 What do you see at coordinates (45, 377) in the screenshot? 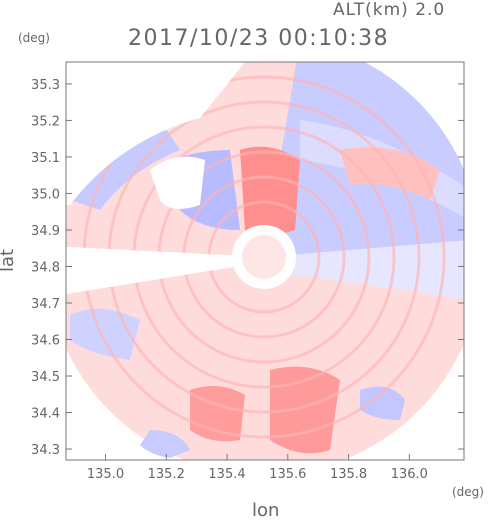
I see `y-tick-label: 34.5` at bounding box center [45, 377].